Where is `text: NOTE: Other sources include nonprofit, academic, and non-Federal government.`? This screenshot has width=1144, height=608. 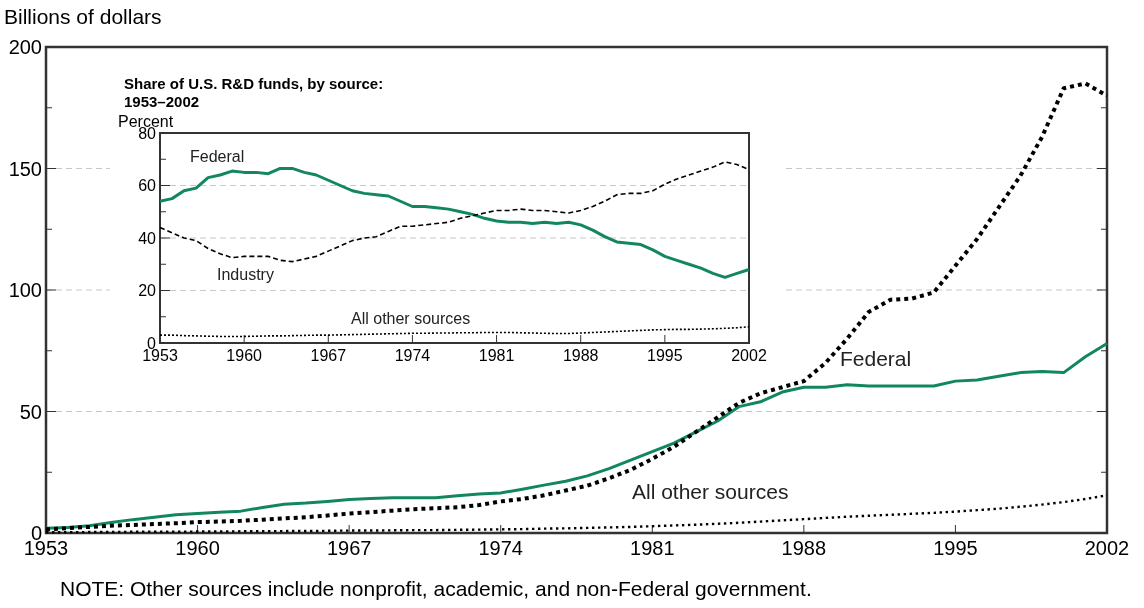 text: NOTE: Other sources include nonprofit, academic, and non-Federal government. is located at coordinates (436, 588).